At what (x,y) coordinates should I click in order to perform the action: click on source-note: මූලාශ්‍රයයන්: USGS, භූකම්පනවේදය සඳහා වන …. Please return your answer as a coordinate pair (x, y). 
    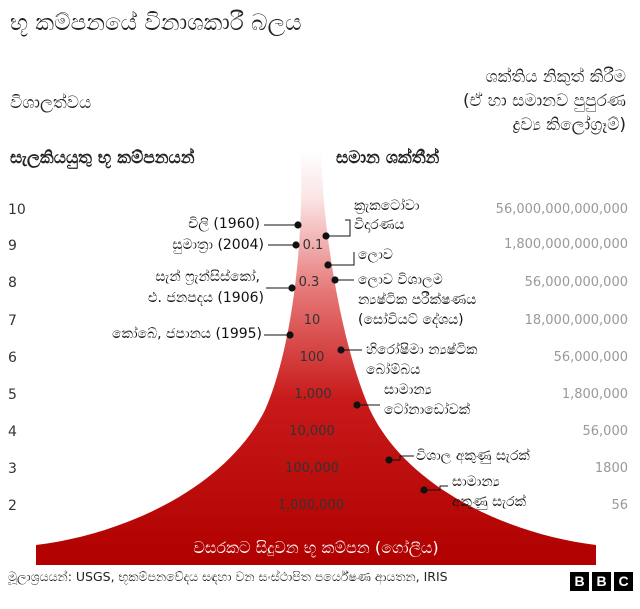
    Looking at the image, I should click on (228, 576).